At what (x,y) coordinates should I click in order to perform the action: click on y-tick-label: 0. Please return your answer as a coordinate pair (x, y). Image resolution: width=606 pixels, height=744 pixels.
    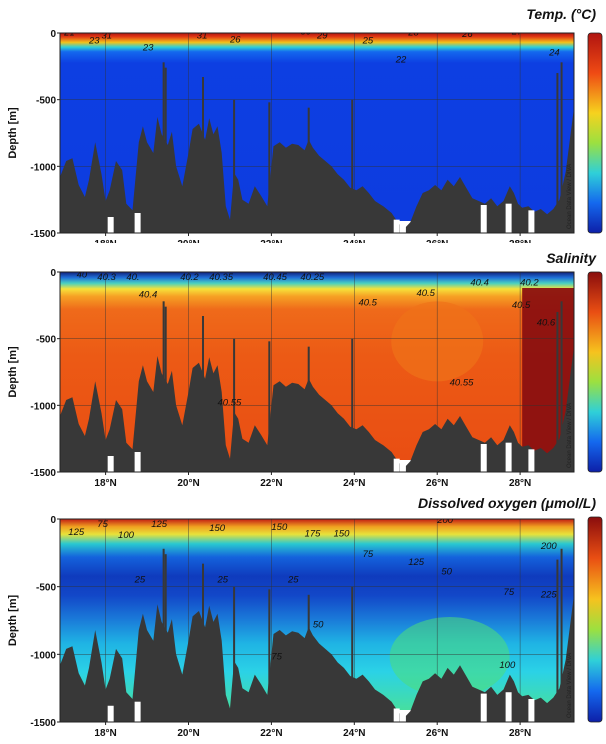
    Looking at the image, I should click on (53, 34).